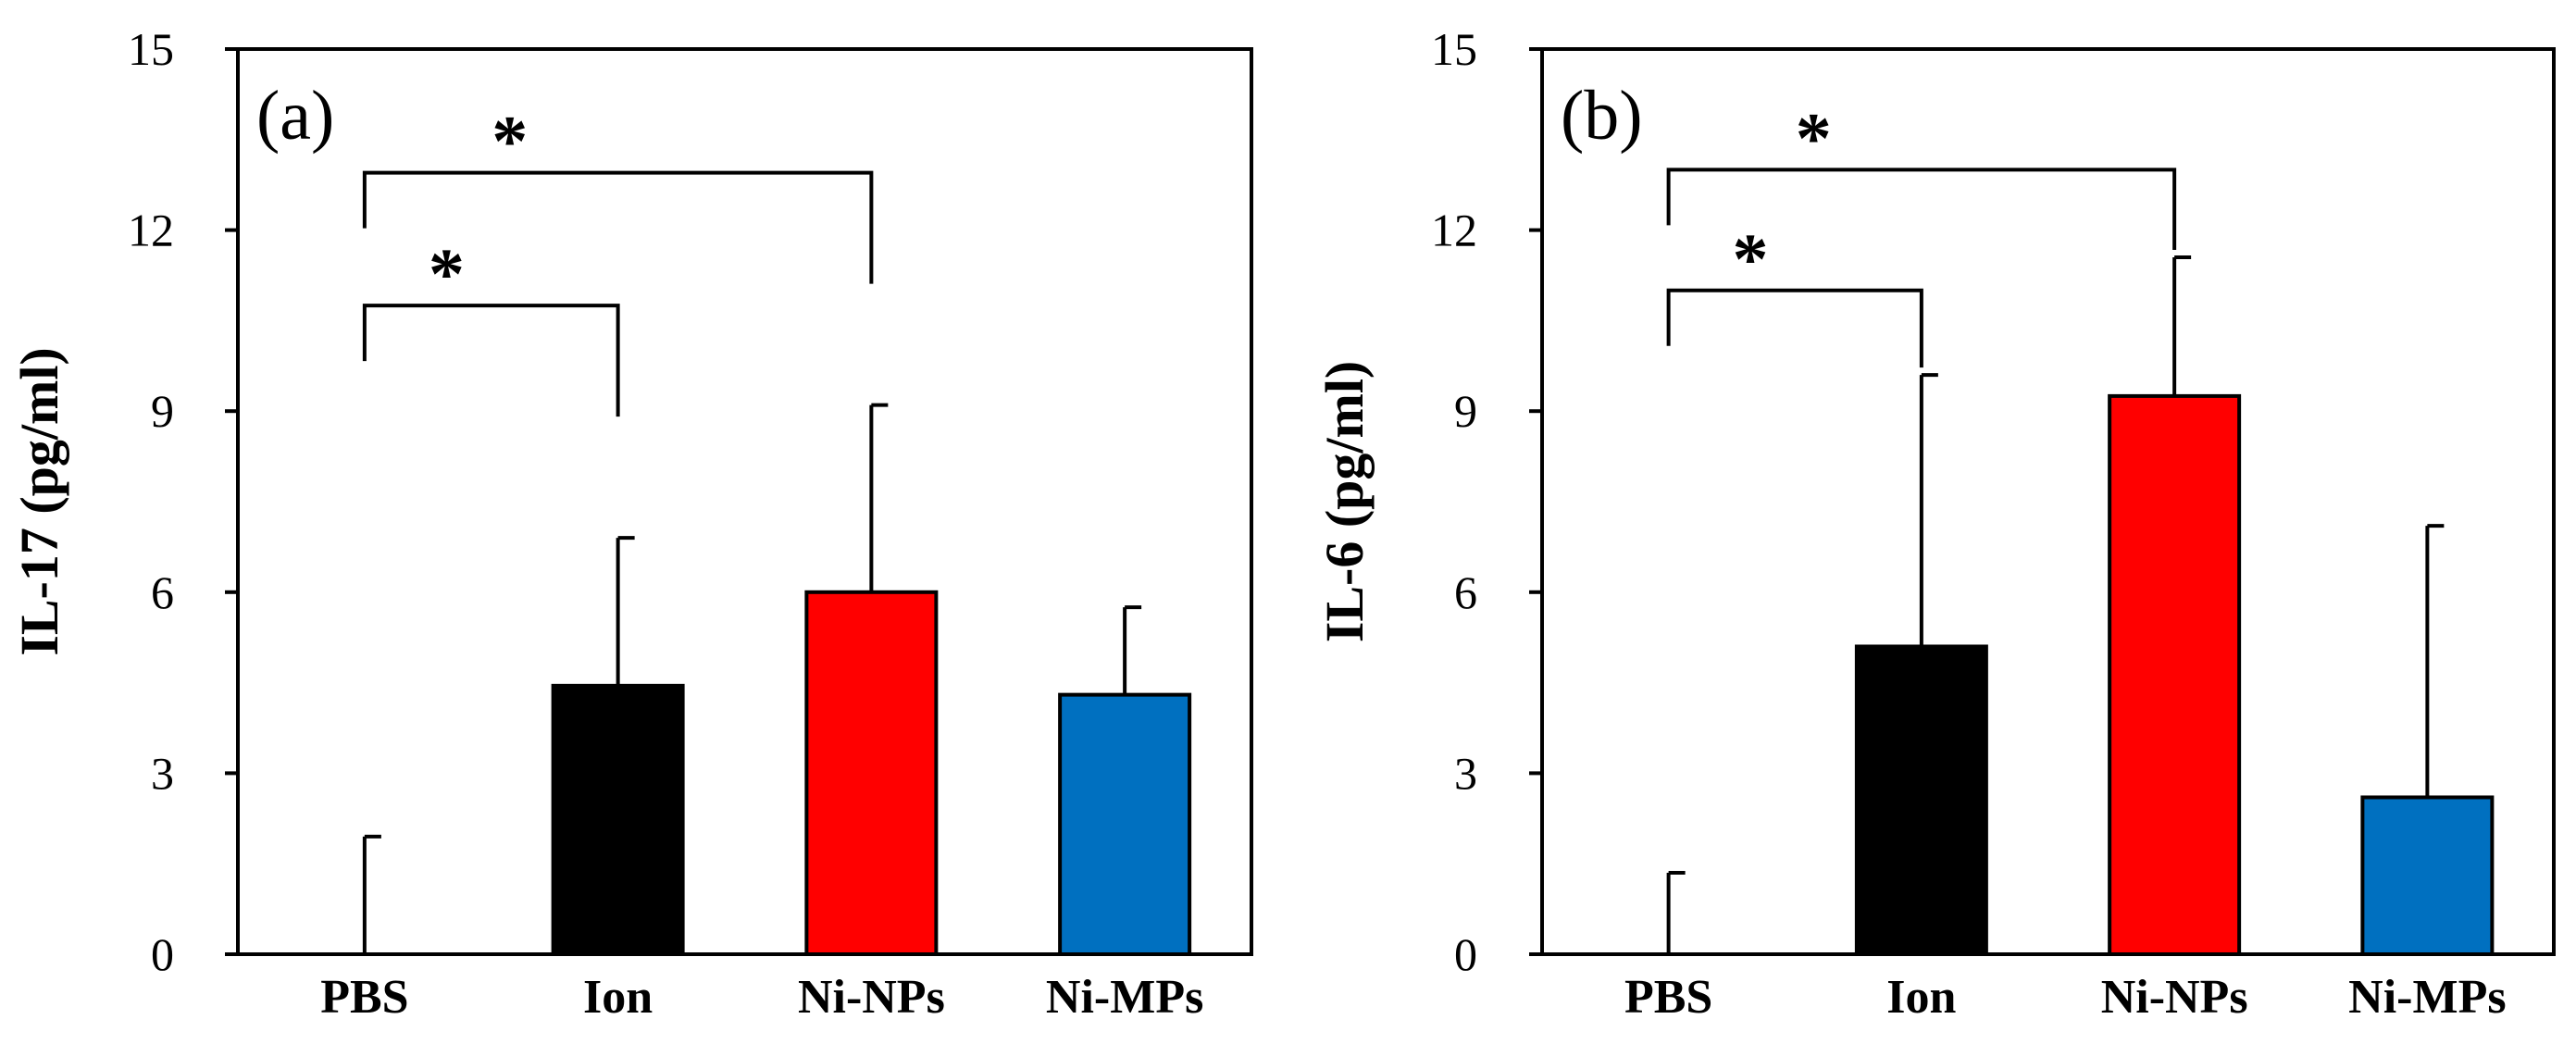  Describe the element at coordinates (39, 501) in the screenshot. I see `y-axis-label: IL-17 (pg/ml)` at that location.